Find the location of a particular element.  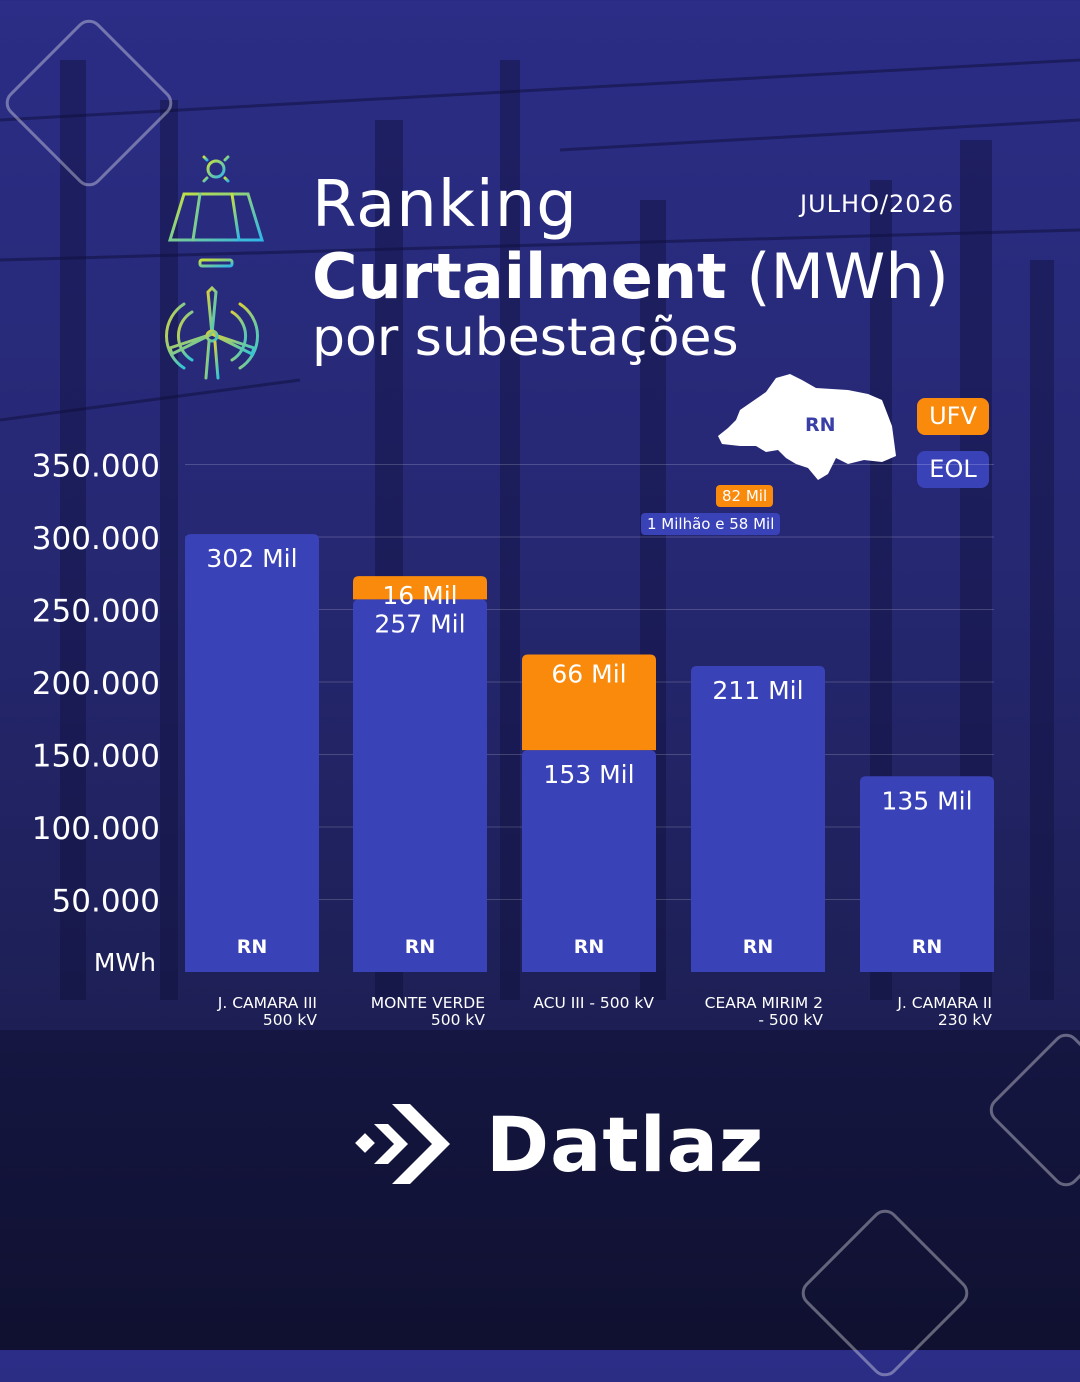

wind-turbine-icon is located at coordinates (212, 337).